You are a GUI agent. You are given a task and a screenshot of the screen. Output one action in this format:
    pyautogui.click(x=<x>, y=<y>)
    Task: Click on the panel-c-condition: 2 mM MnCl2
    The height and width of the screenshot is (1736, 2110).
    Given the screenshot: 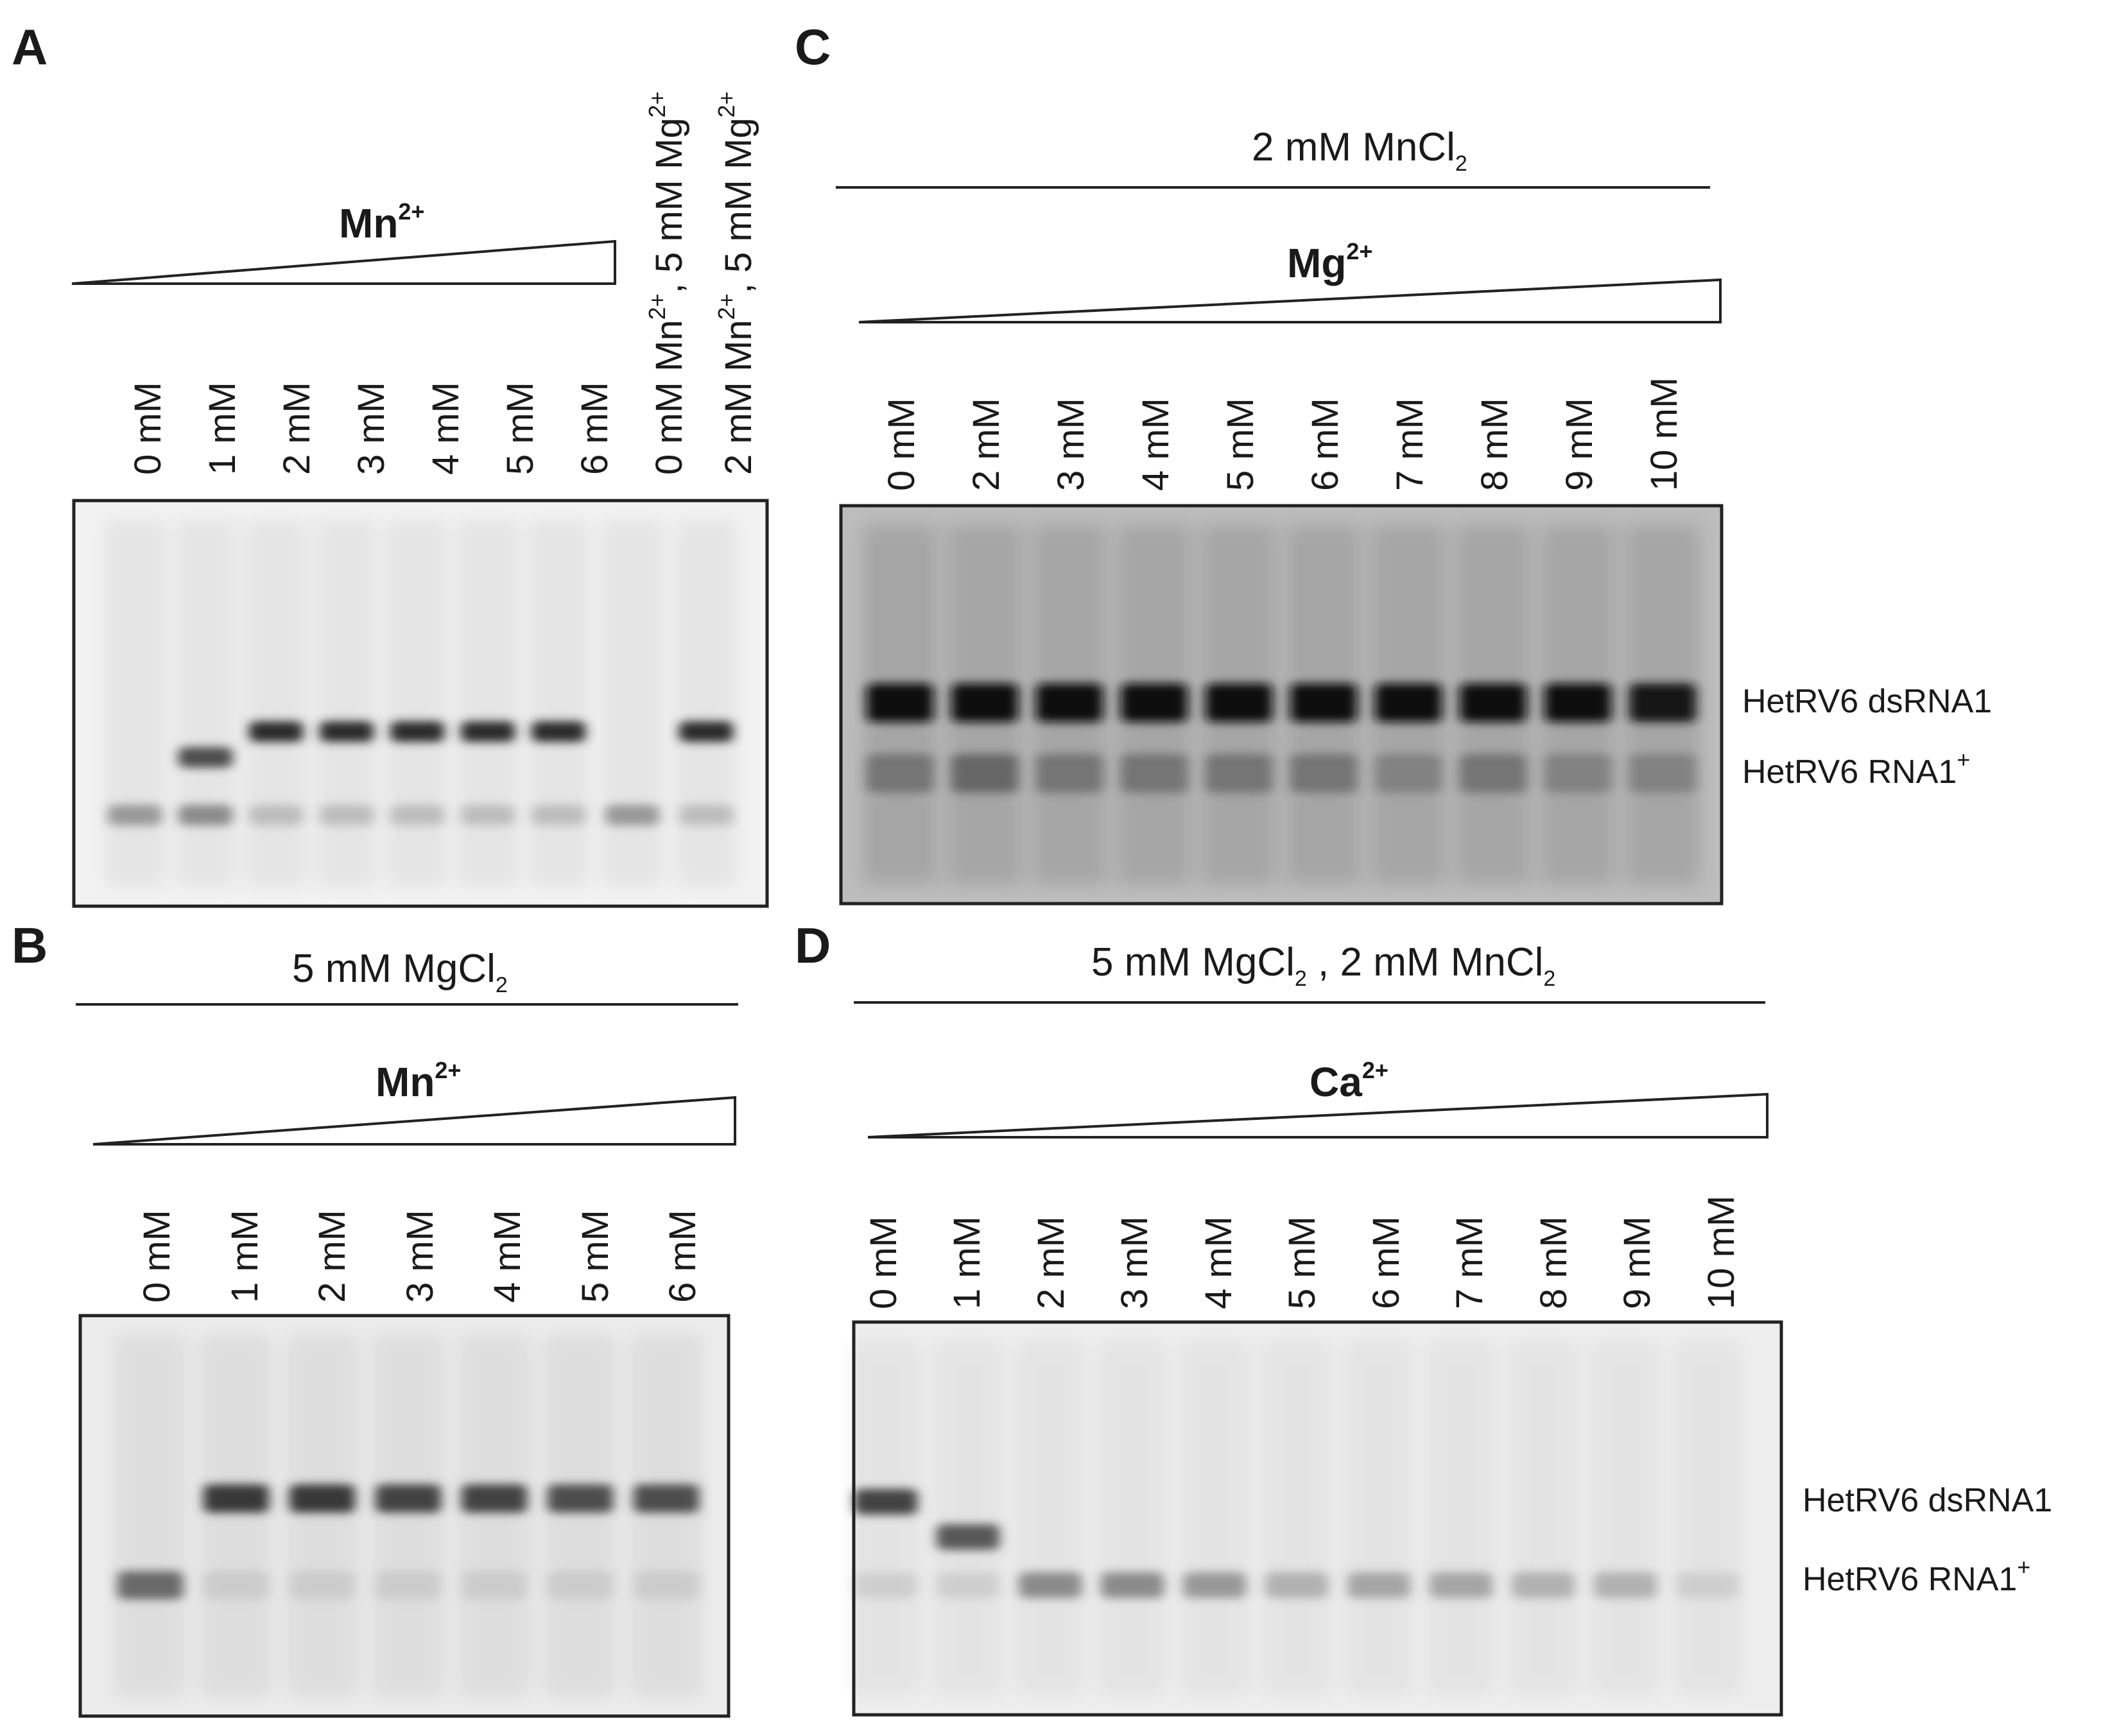 What is the action you would take?
    pyautogui.click(x=1359, y=150)
    